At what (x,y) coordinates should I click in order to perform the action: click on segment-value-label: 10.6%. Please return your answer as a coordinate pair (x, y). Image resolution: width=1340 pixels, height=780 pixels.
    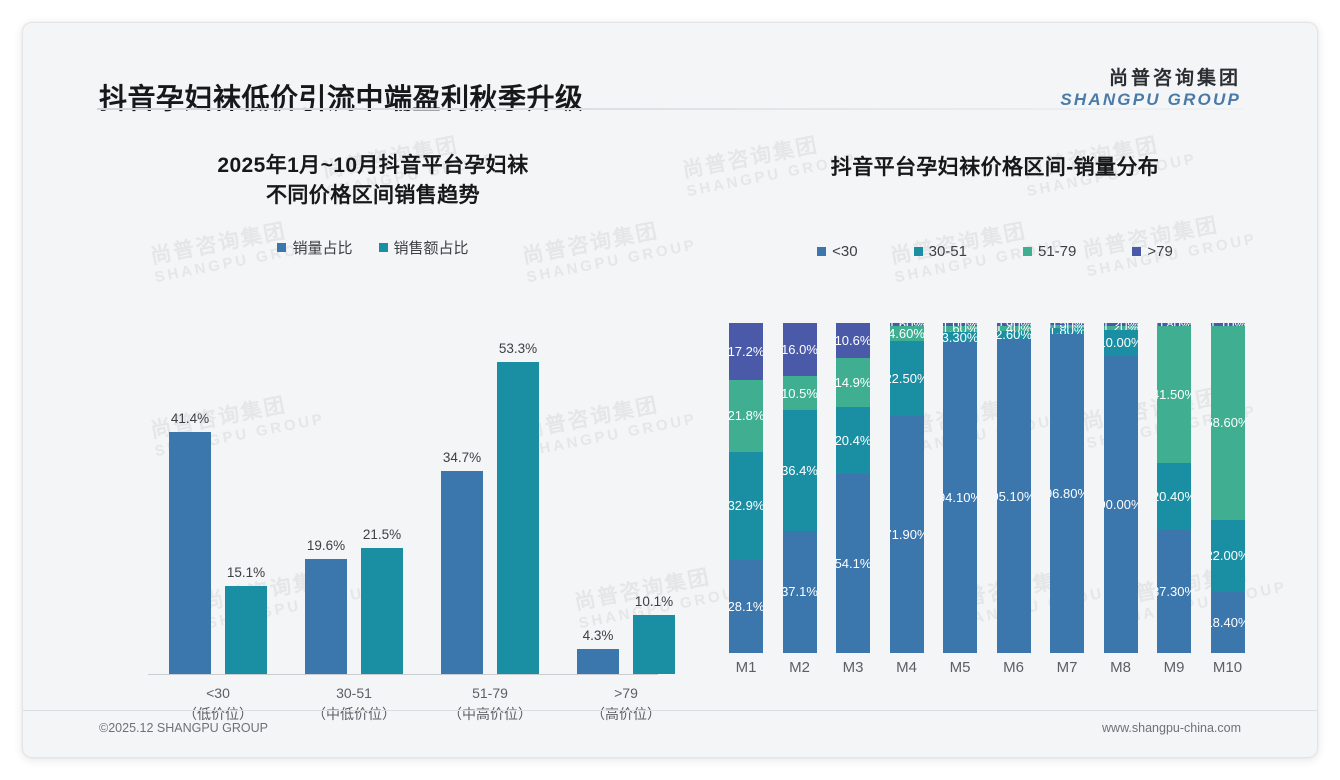
    Looking at the image, I should click on (853, 340).